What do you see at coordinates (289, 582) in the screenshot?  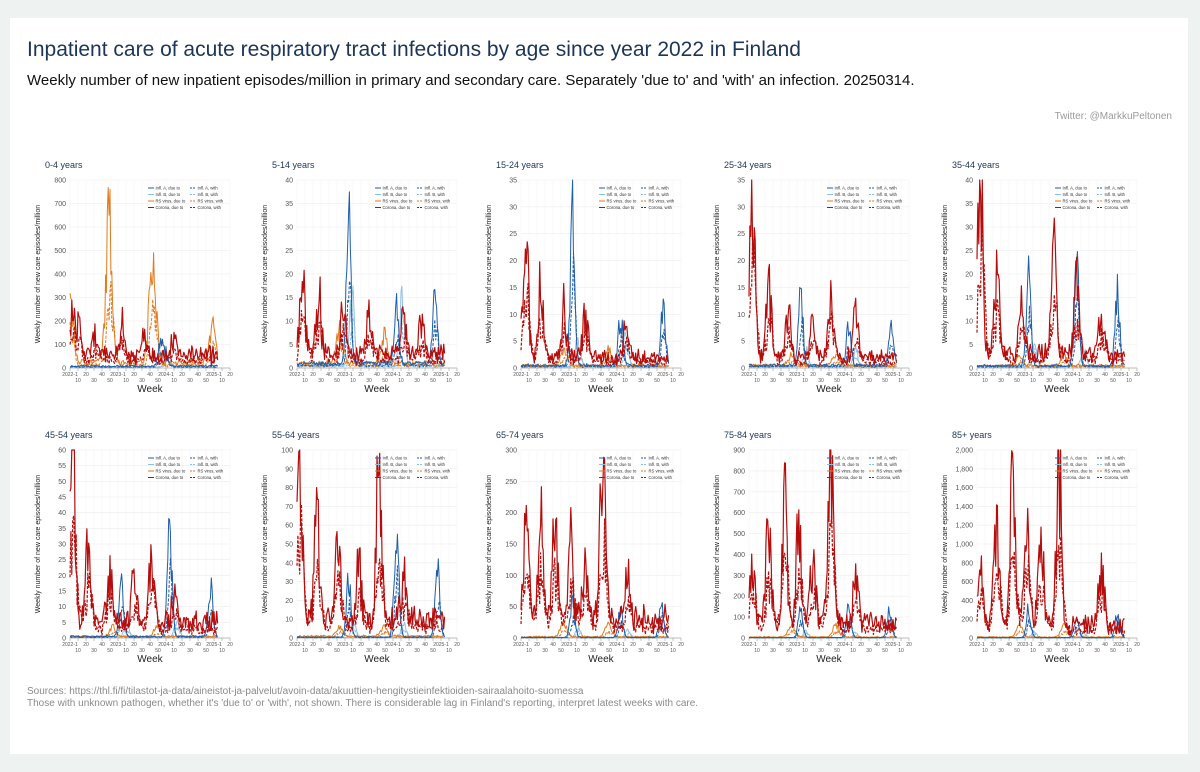 I see `y-tick-label: 30` at bounding box center [289, 582].